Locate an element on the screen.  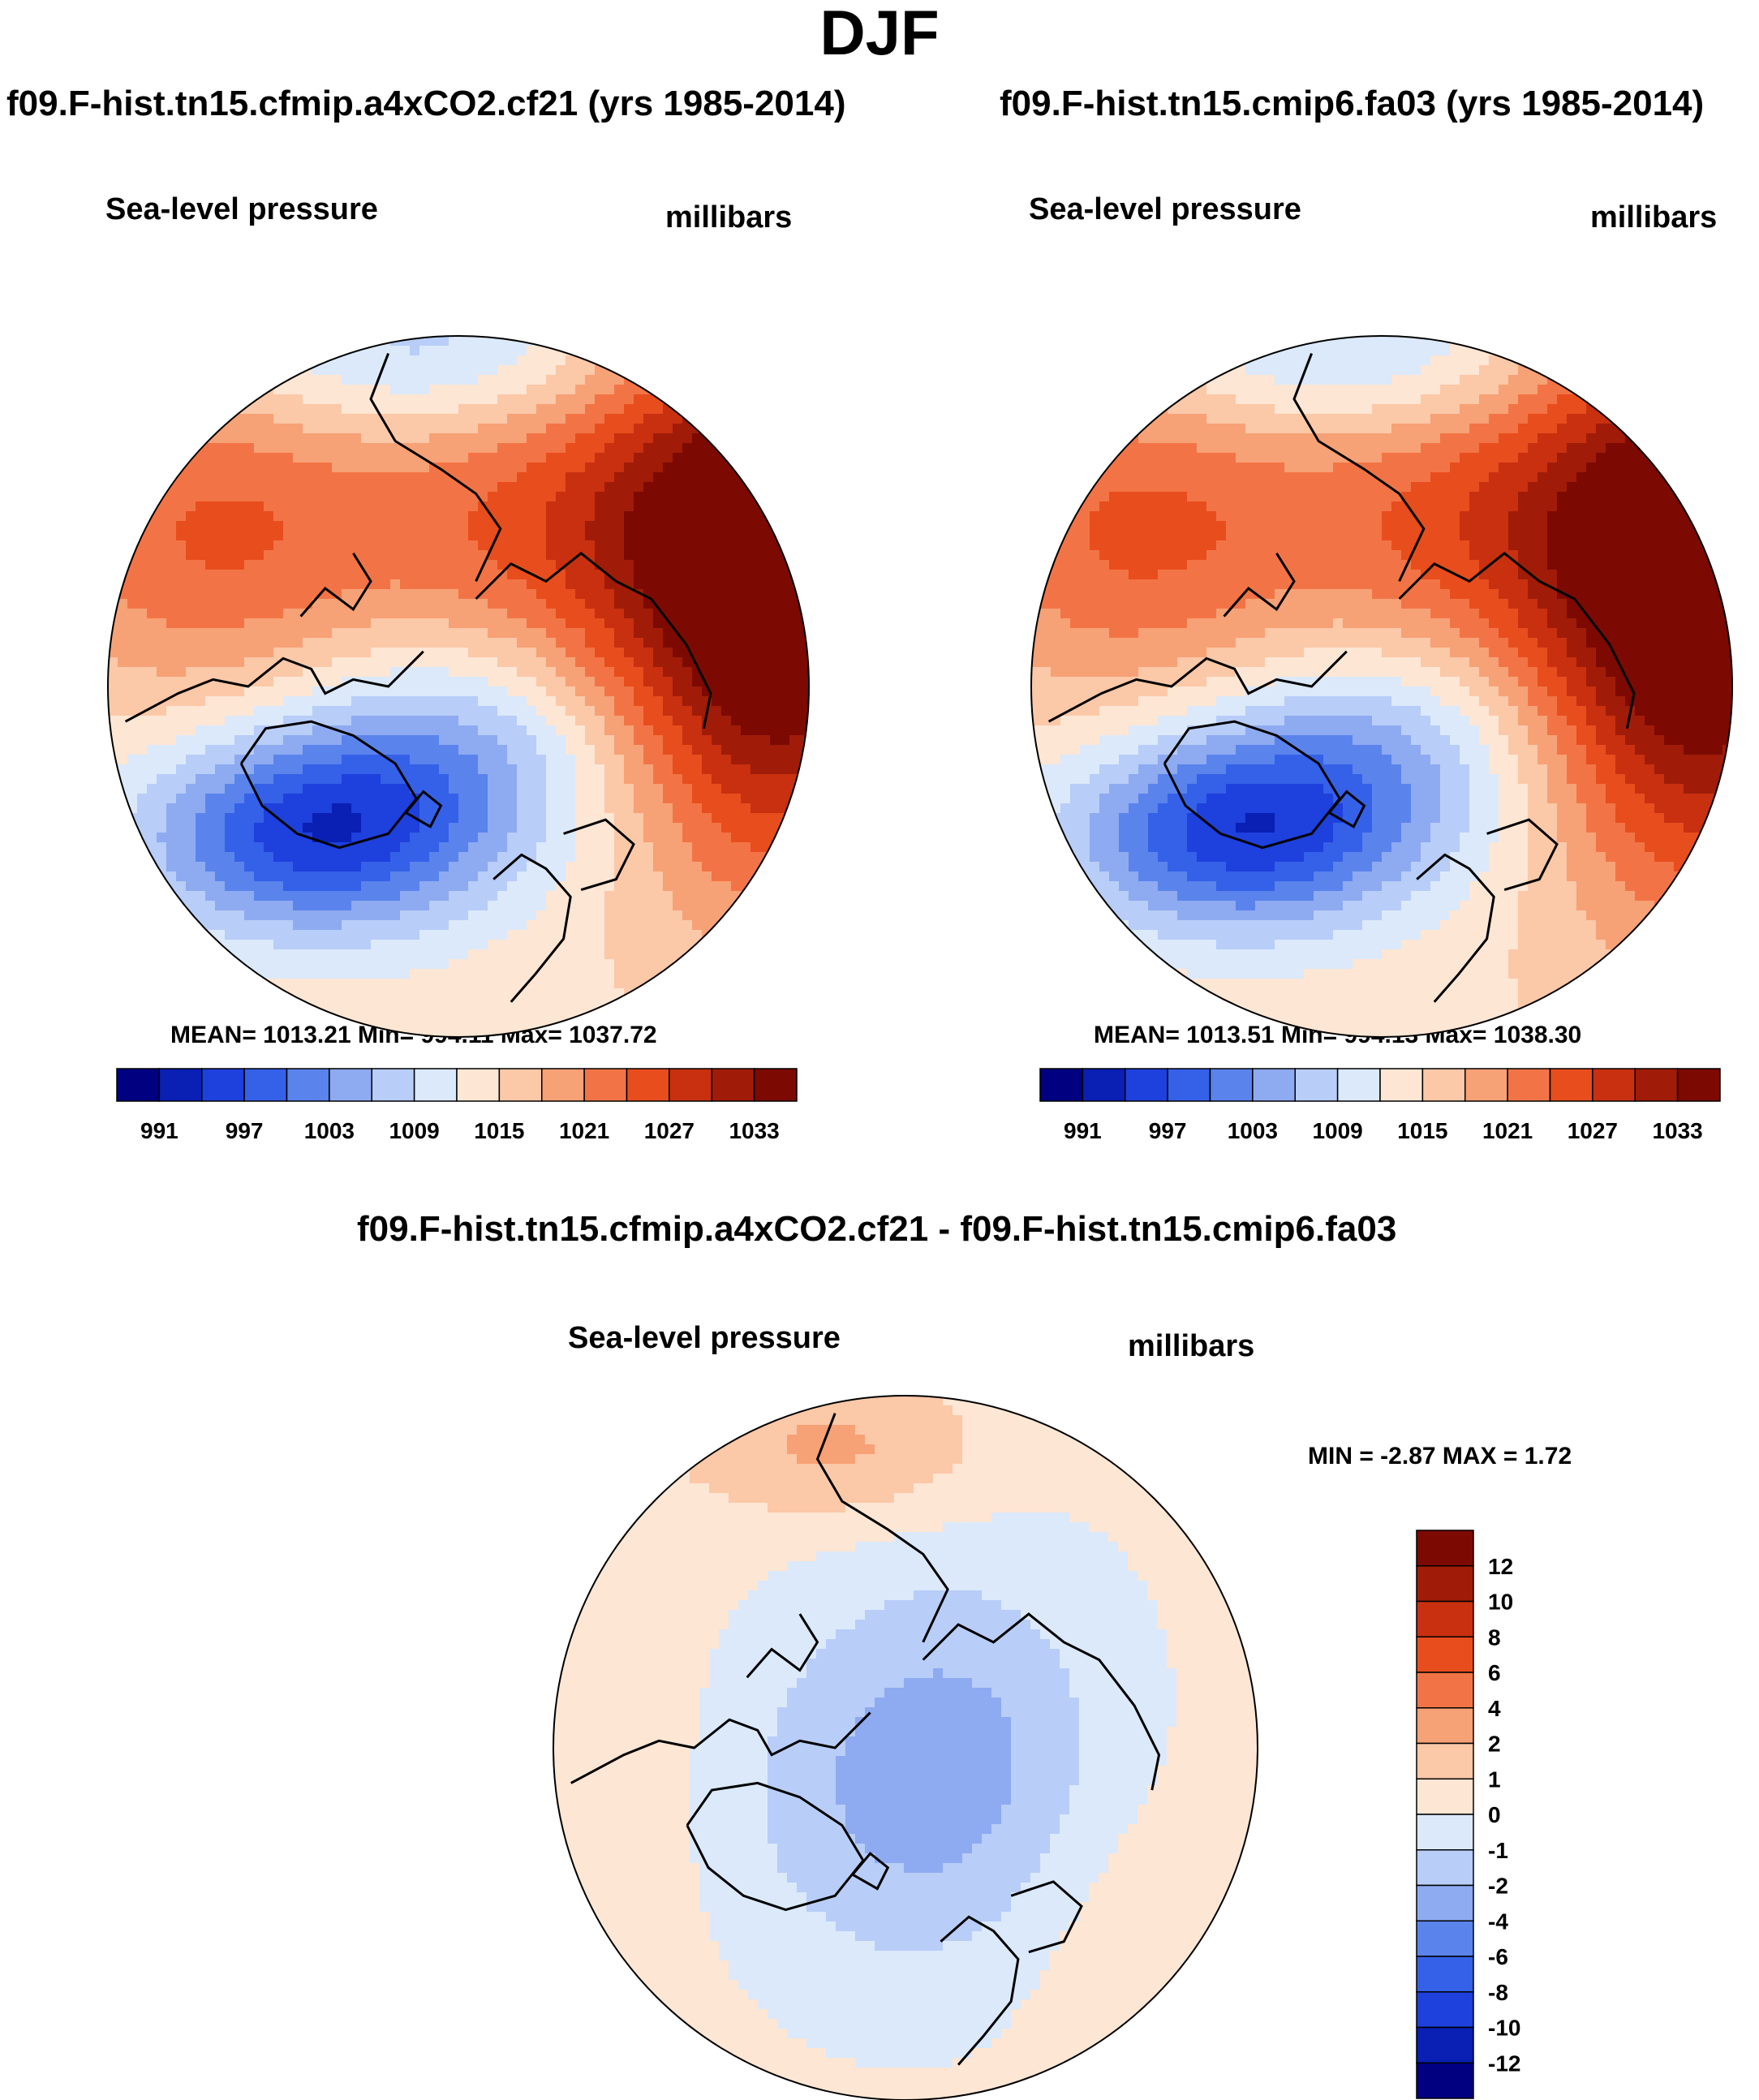
colorbar-tick-label: -10 is located at coordinates (1504, 2028).